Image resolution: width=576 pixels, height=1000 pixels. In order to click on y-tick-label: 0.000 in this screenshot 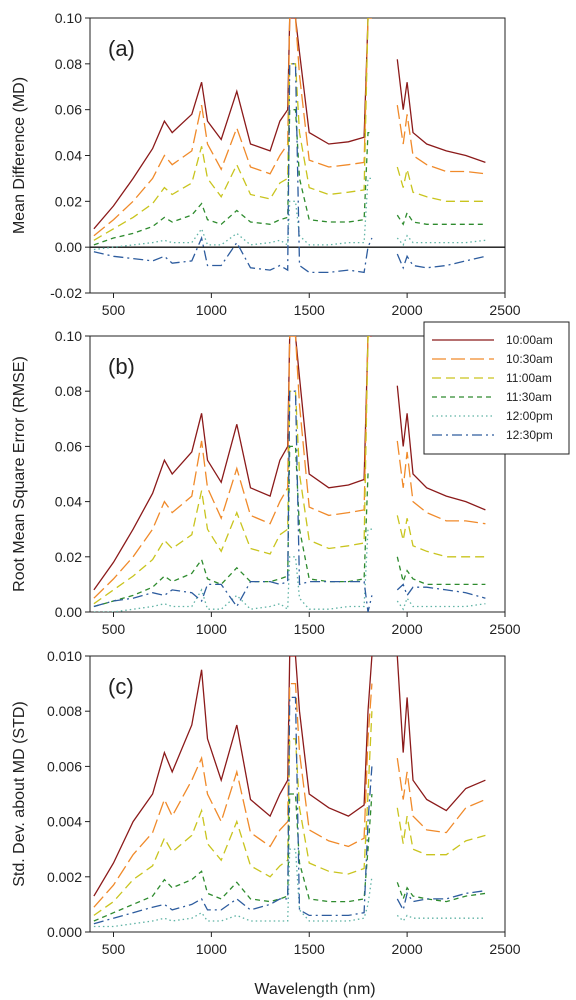, I will do `click(64, 932)`.